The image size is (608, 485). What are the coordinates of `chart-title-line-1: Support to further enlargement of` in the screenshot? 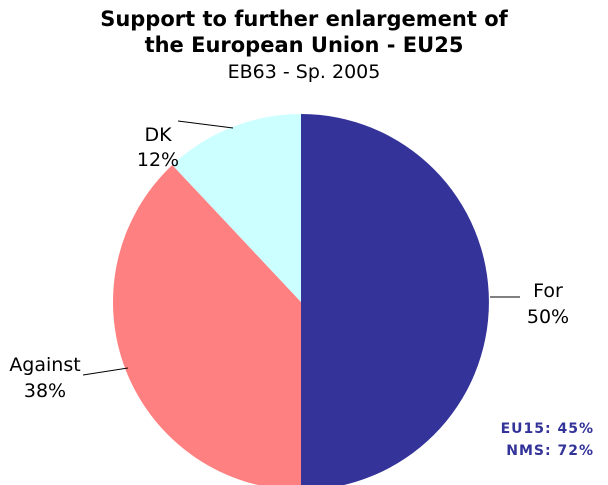 It's located at (304, 19).